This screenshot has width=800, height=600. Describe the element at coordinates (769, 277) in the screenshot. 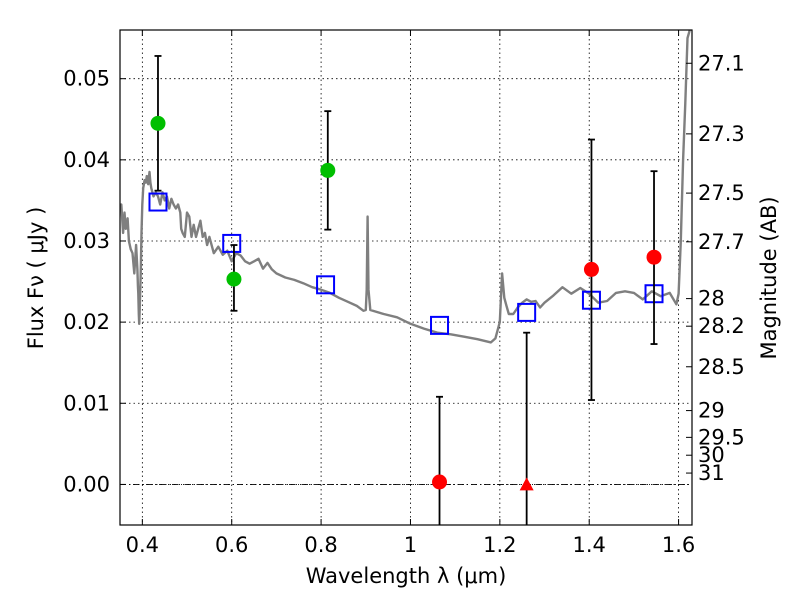

I see `y2-axis-title: Magnitude (AB)` at that location.